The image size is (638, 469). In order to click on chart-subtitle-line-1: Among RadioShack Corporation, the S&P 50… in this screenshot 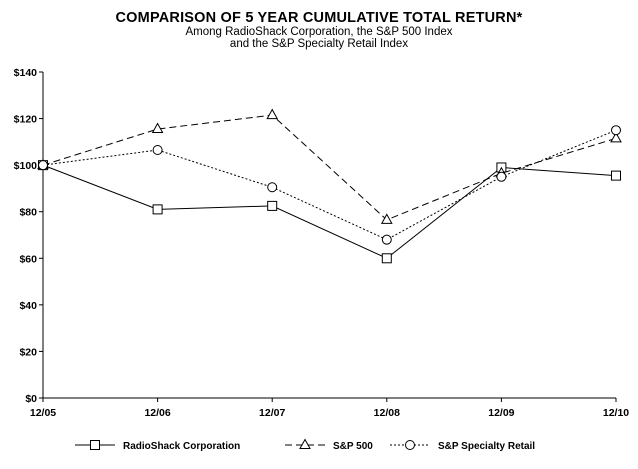, I will do `click(319, 32)`.